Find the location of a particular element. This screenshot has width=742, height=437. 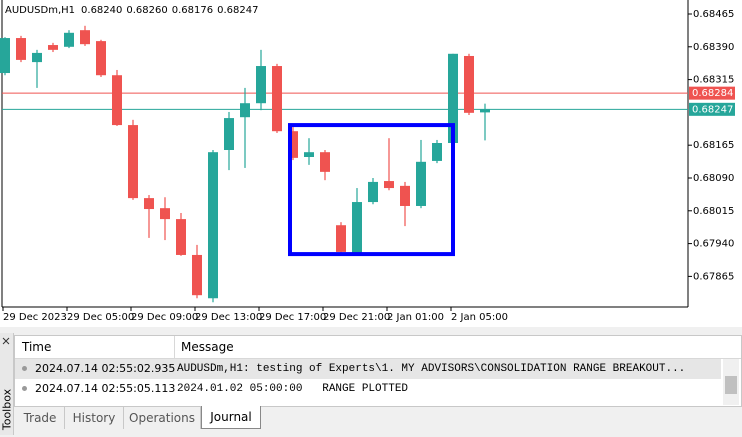

x-tick-label: 29 Dec 05:00 is located at coordinates (100, 317).